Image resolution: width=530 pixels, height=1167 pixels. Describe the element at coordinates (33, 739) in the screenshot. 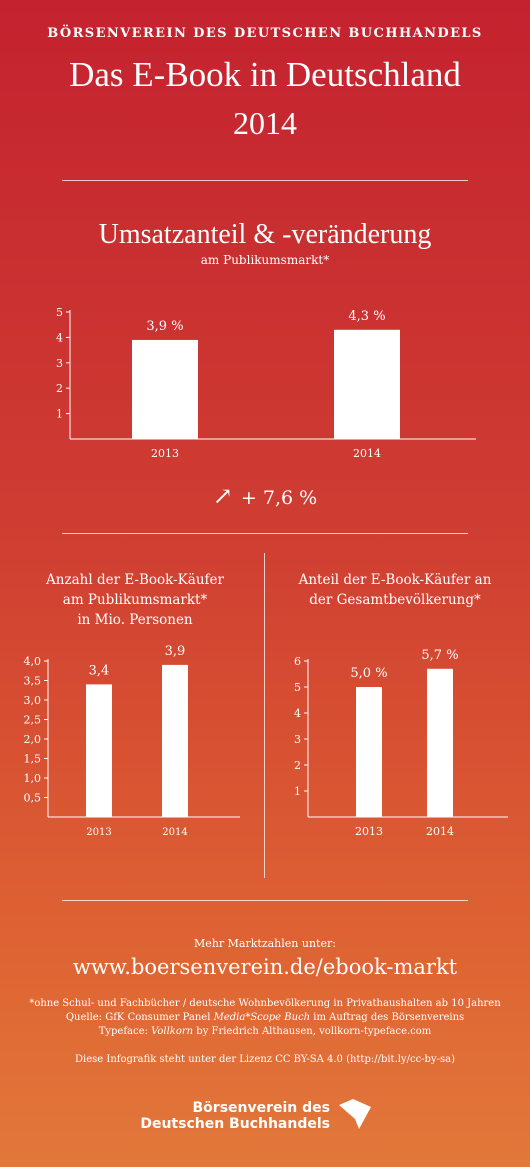

I see `y-tick-label: 2,0` at that location.